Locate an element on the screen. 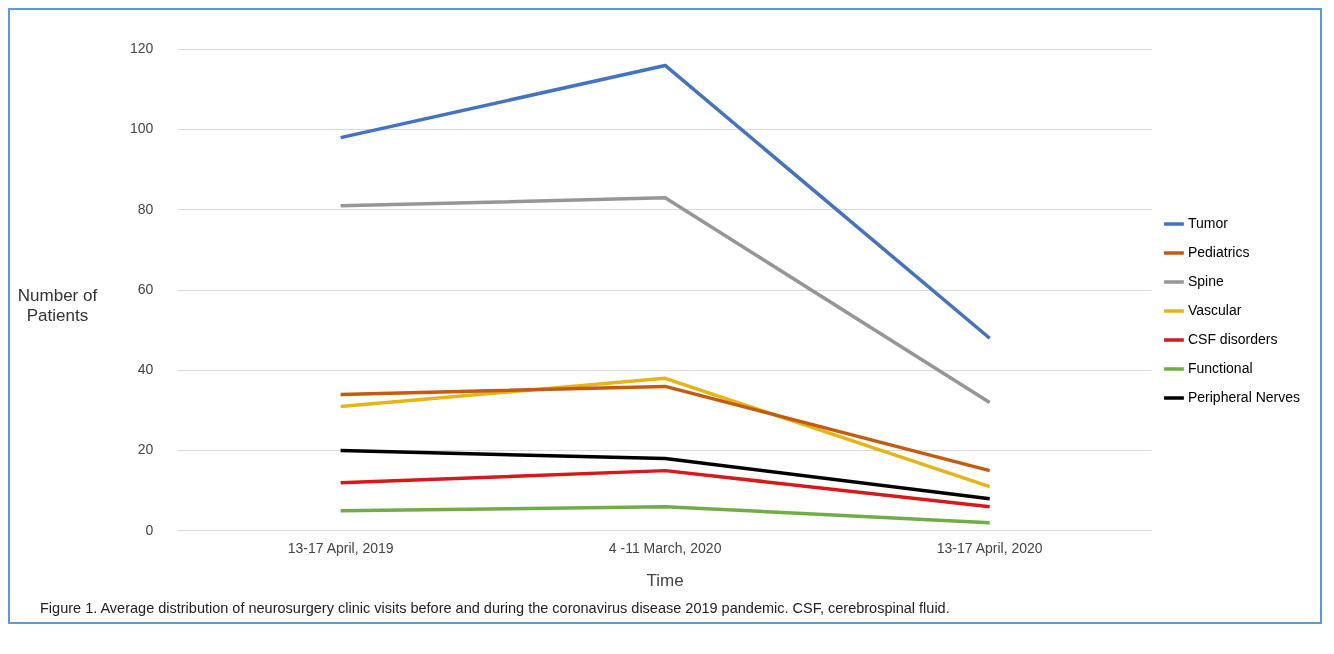 This screenshot has height=654, width=1334. y-tick-label: 20 is located at coordinates (145, 449).